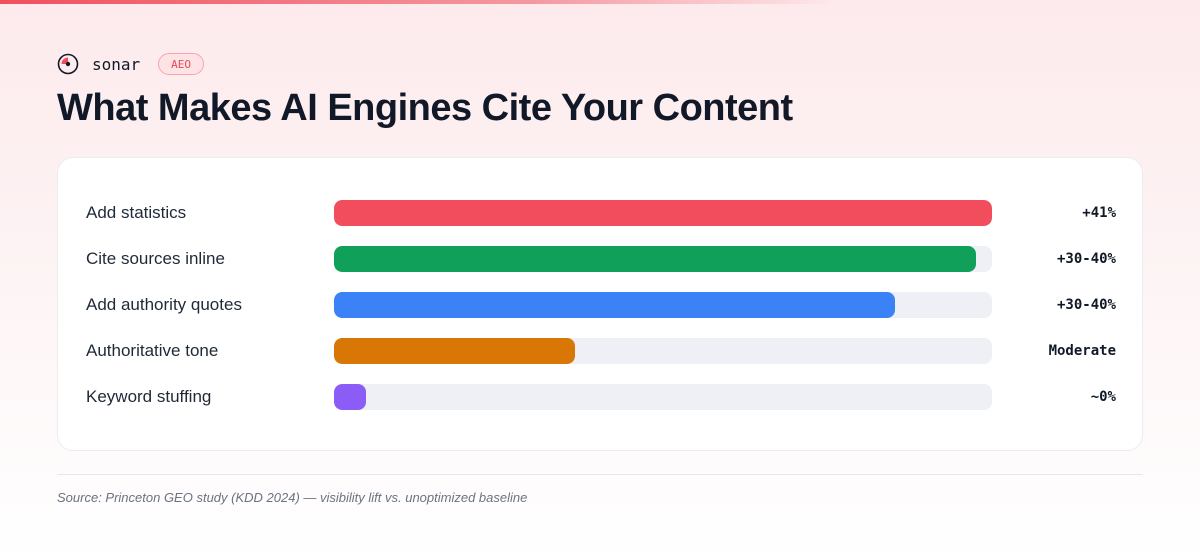 The image size is (1200, 560). Describe the element at coordinates (425, 108) in the screenshot. I see `page-title: What Makes AI Engines Cite Your Content` at that location.